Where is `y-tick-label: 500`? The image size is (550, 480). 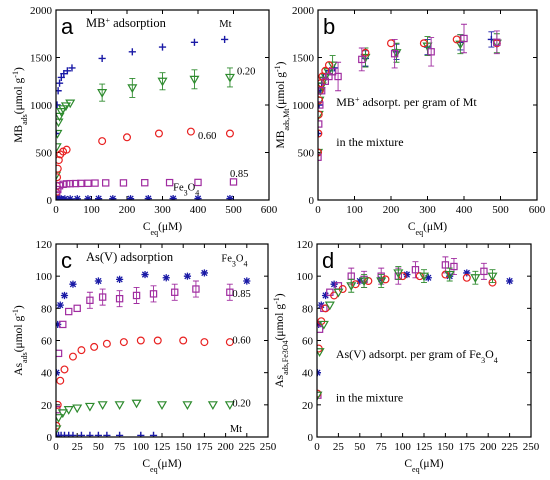
y-tick-label: 500 is located at coordinates (306, 154).